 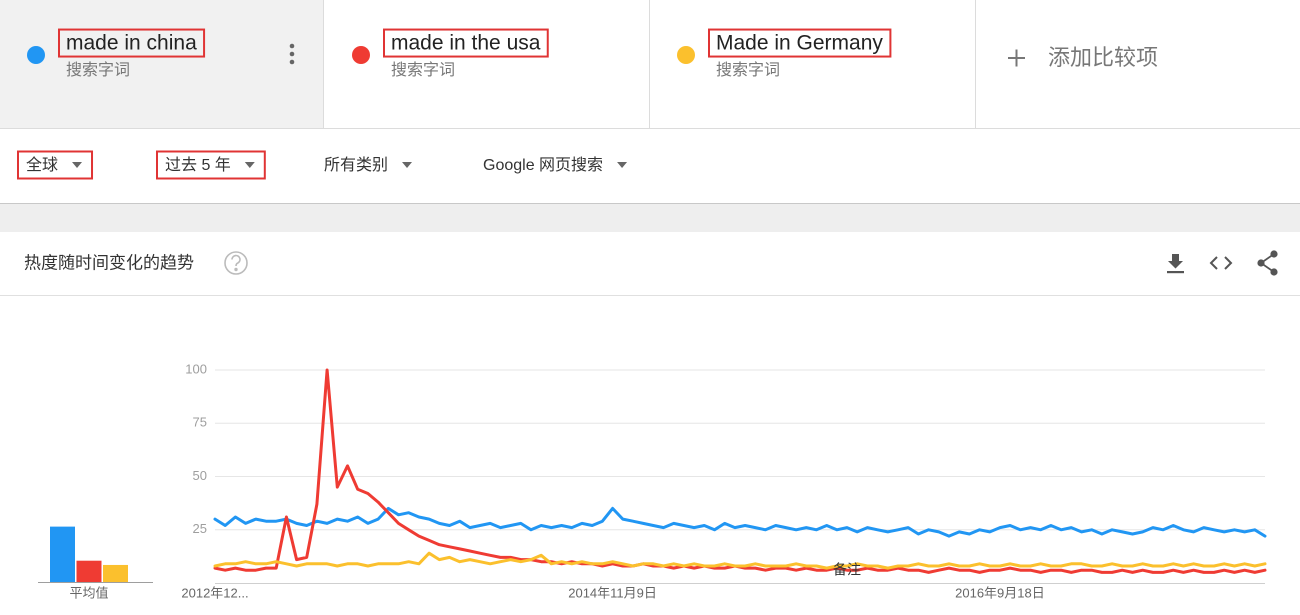 I want to click on help-icon, so click(x=236, y=263).